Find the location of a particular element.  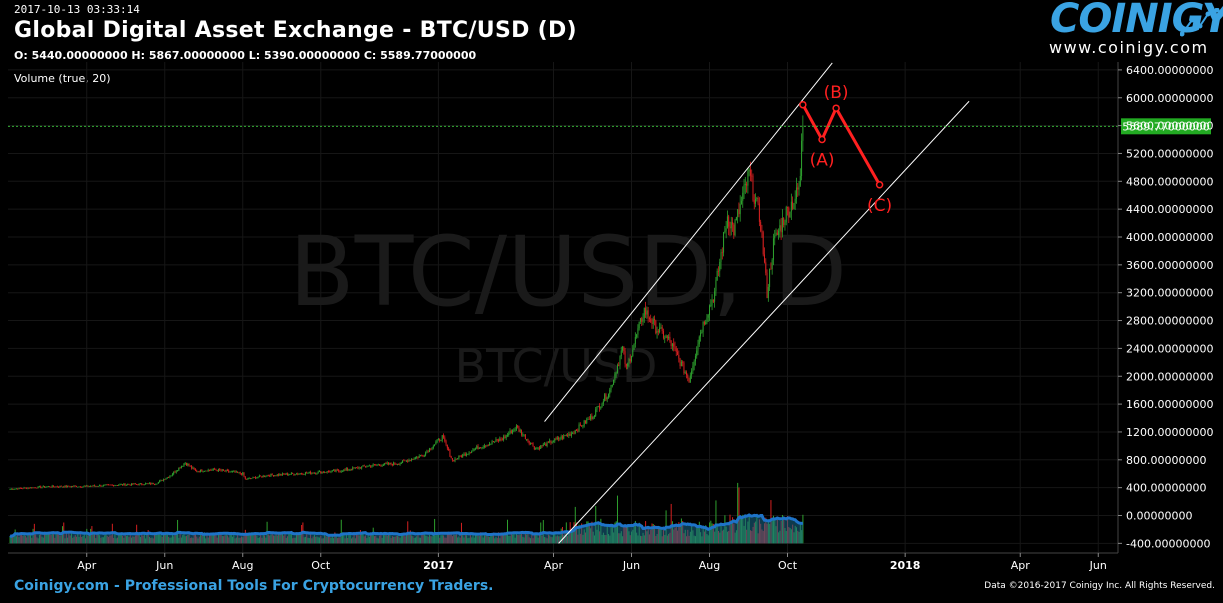

wave-label: (C) is located at coordinates (879, 206).